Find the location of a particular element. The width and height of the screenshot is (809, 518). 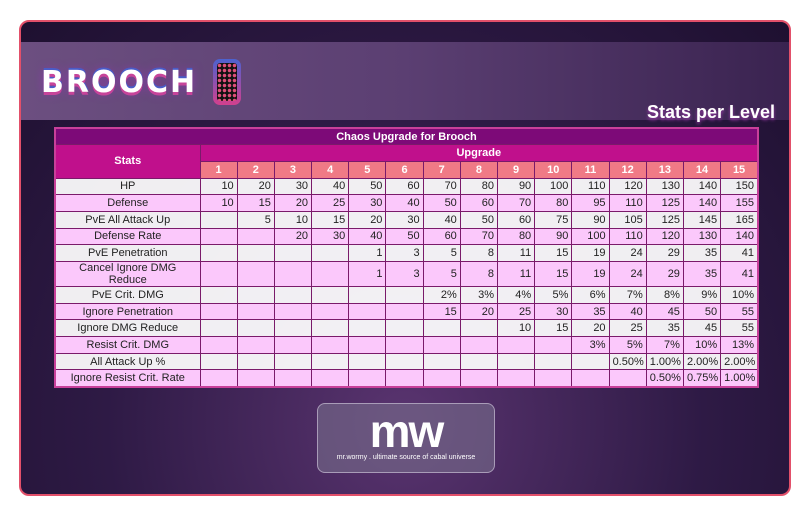

stat-value: 8% is located at coordinates (664, 295).